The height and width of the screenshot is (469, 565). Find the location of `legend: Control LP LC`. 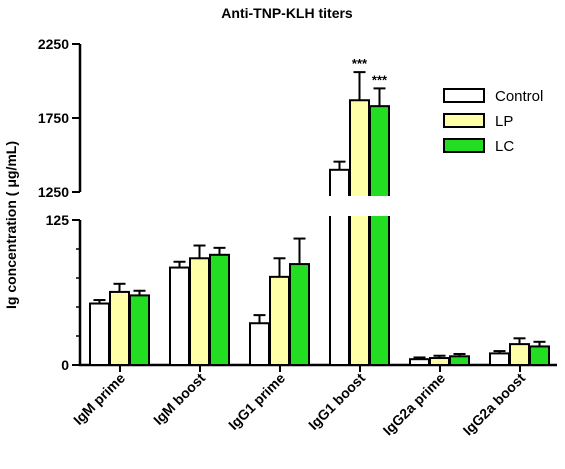

legend: Control LP LC is located at coordinates (493, 121).